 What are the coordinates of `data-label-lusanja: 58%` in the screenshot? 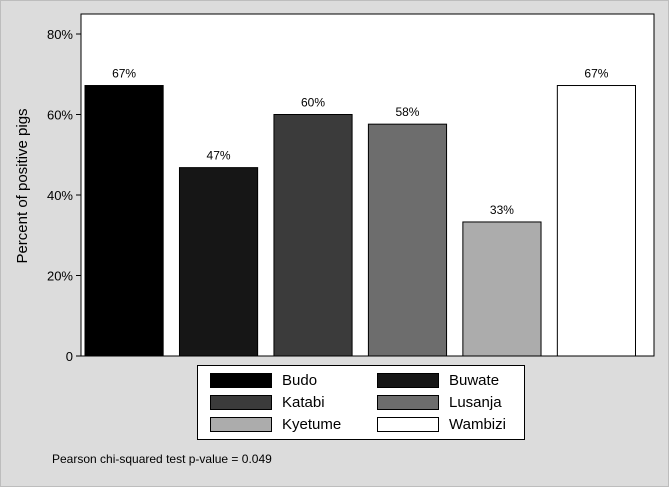 It's located at (407, 112).